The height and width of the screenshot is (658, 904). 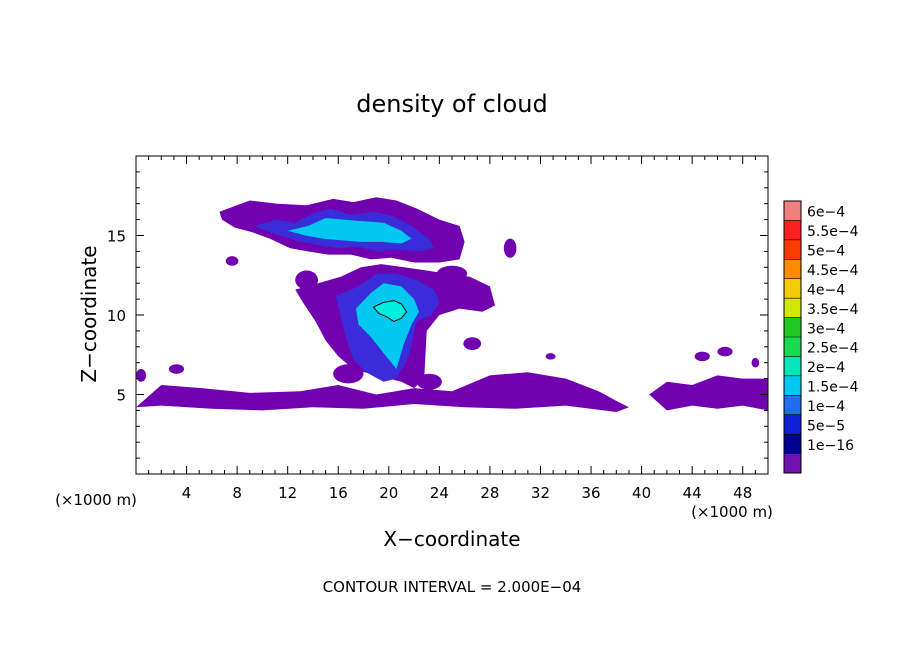 I want to click on colorbar-label: 4e−4, so click(x=826, y=290).